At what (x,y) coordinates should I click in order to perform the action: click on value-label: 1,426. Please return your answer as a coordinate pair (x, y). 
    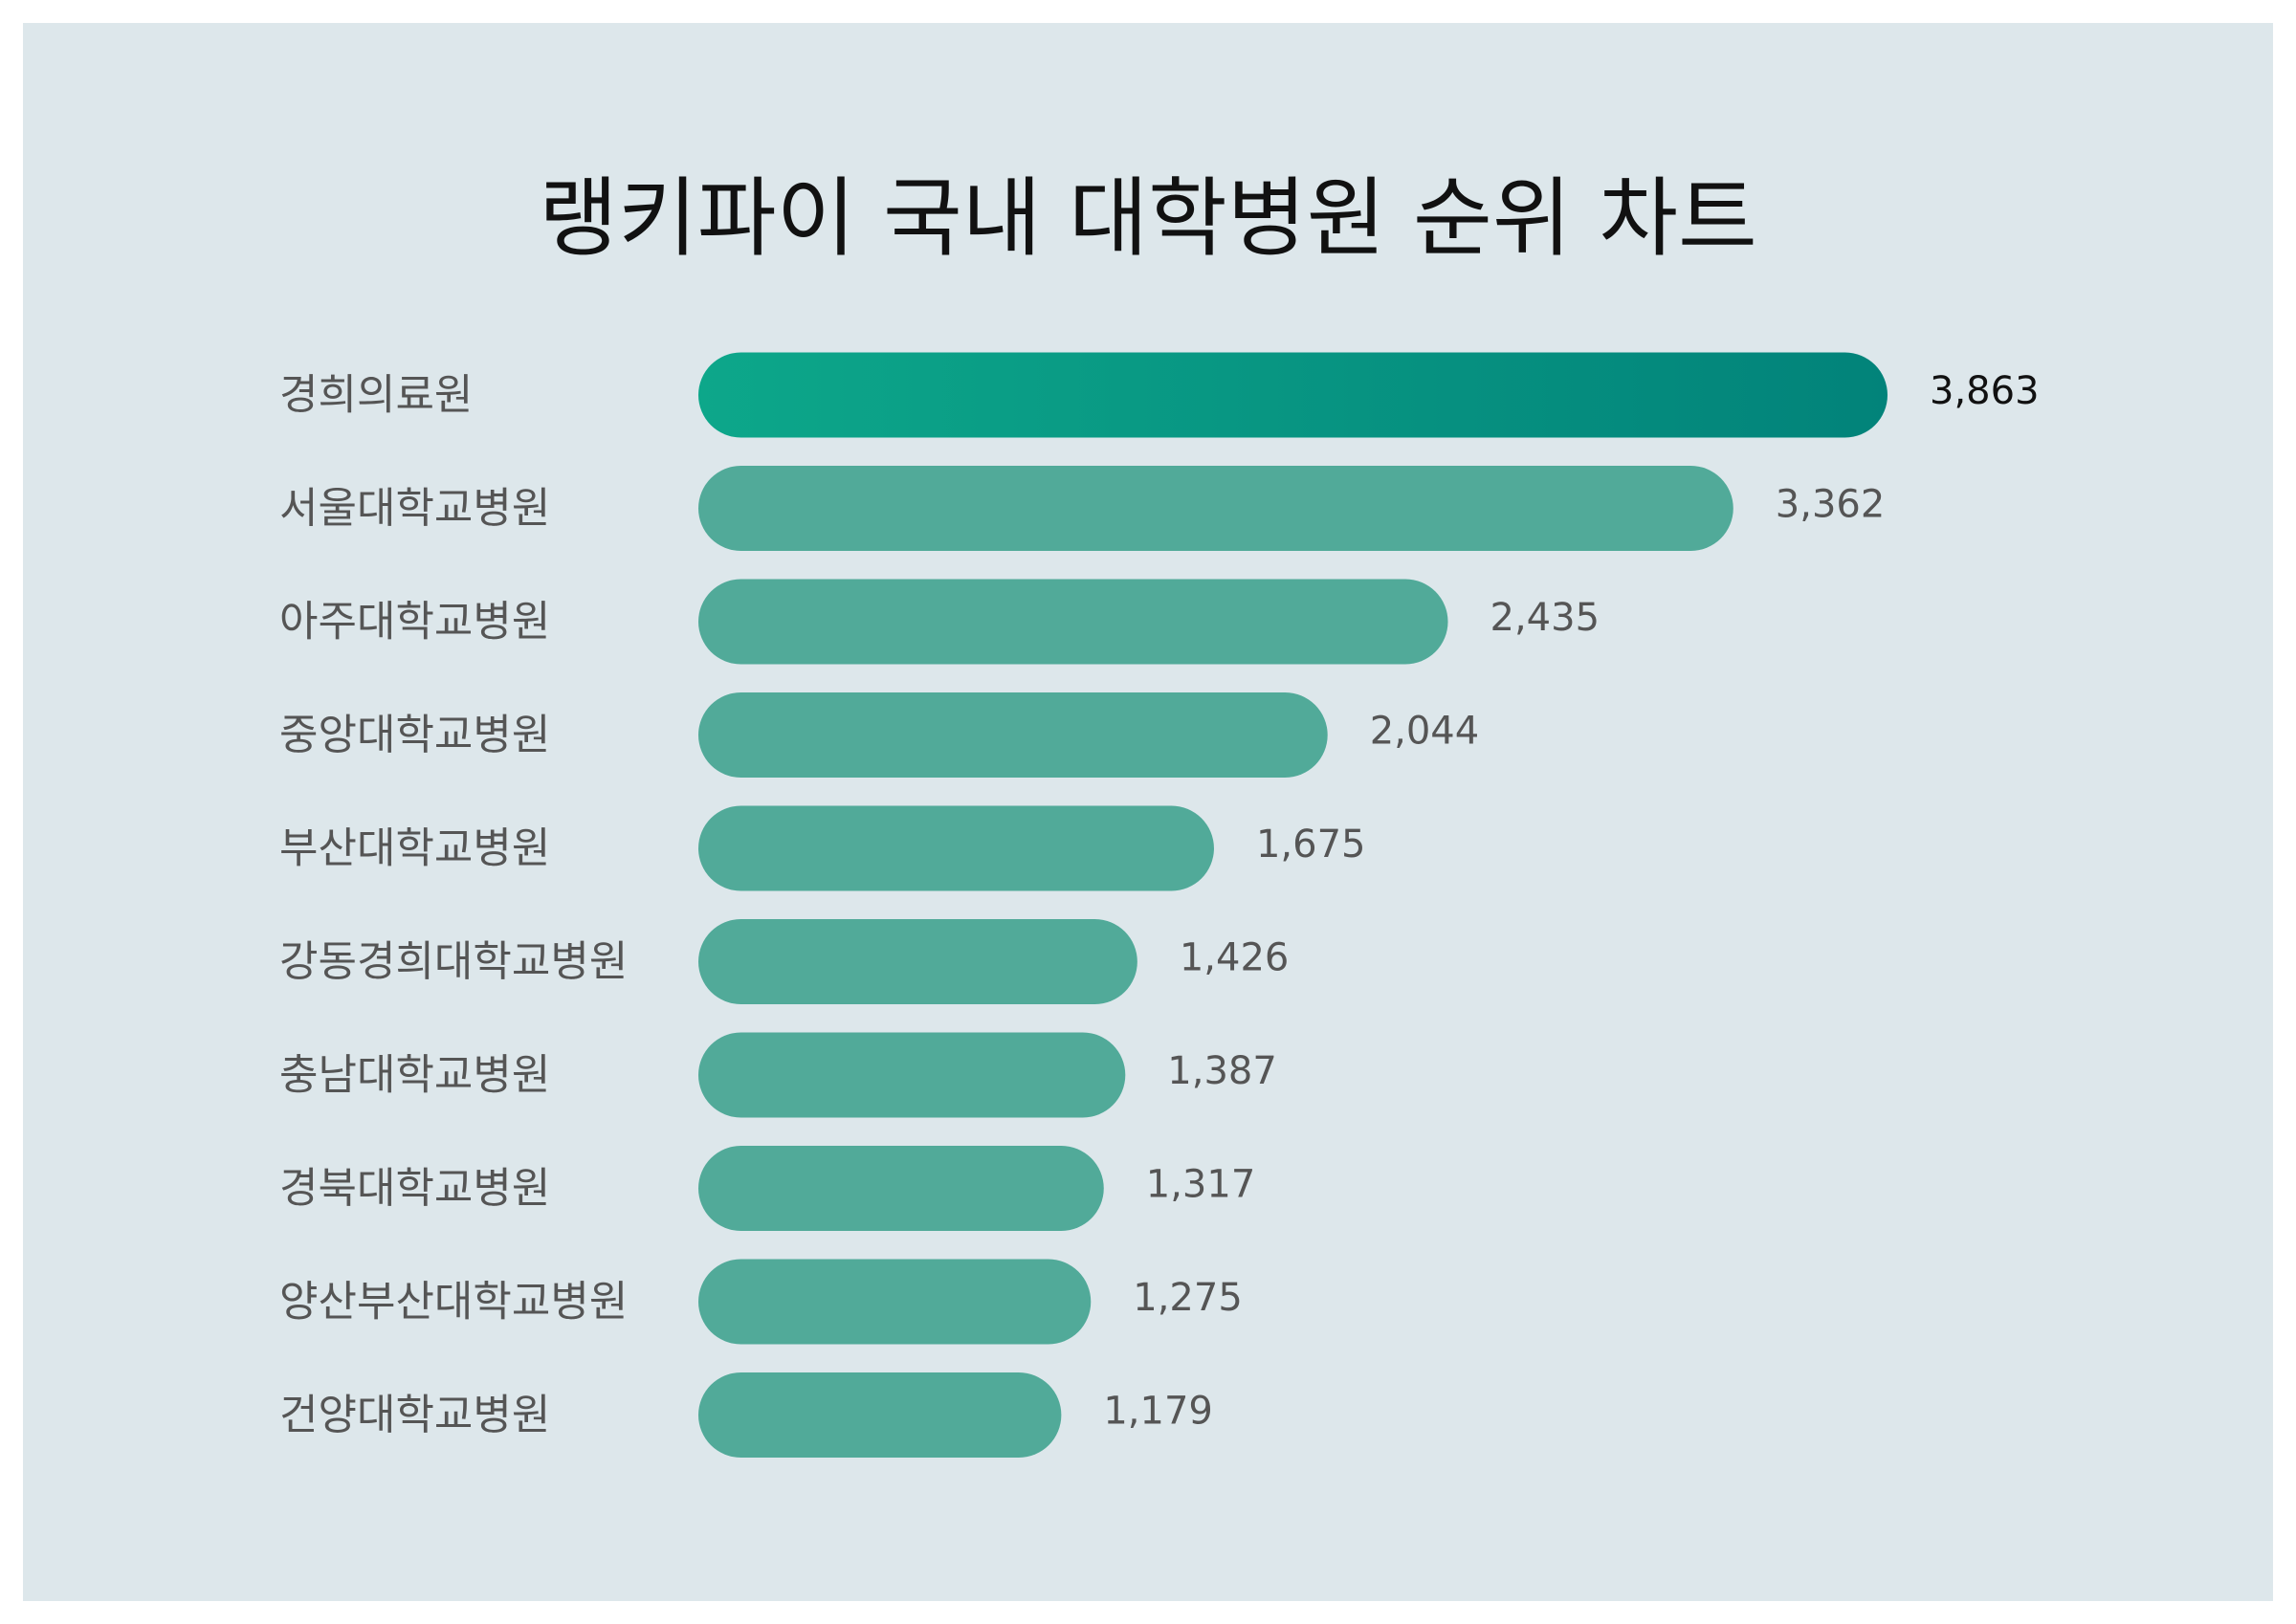
    Looking at the image, I should click on (1235, 958).